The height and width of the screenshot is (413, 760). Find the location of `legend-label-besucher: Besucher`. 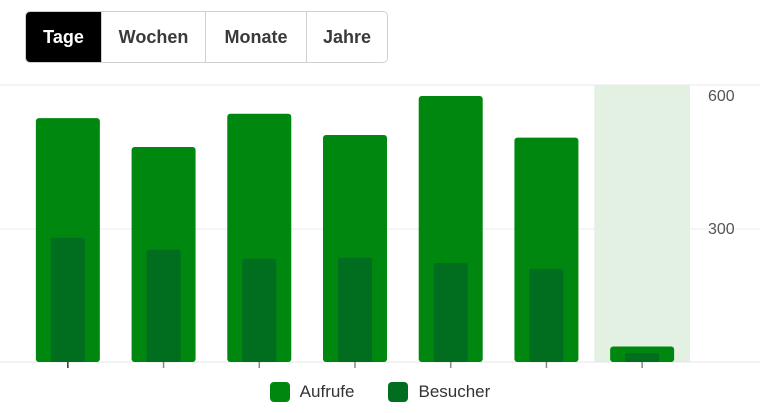

legend-label-besucher: Besucher is located at coordinates (454, 391).